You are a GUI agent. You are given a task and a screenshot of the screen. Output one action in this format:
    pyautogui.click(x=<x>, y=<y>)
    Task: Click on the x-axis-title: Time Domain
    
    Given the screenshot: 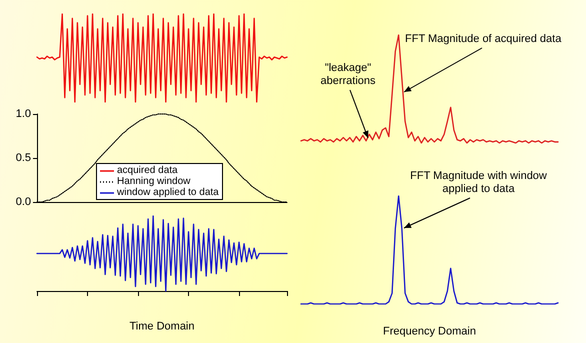 What is the action you would take?
    pyautogui.click(x=162, y=326)
    